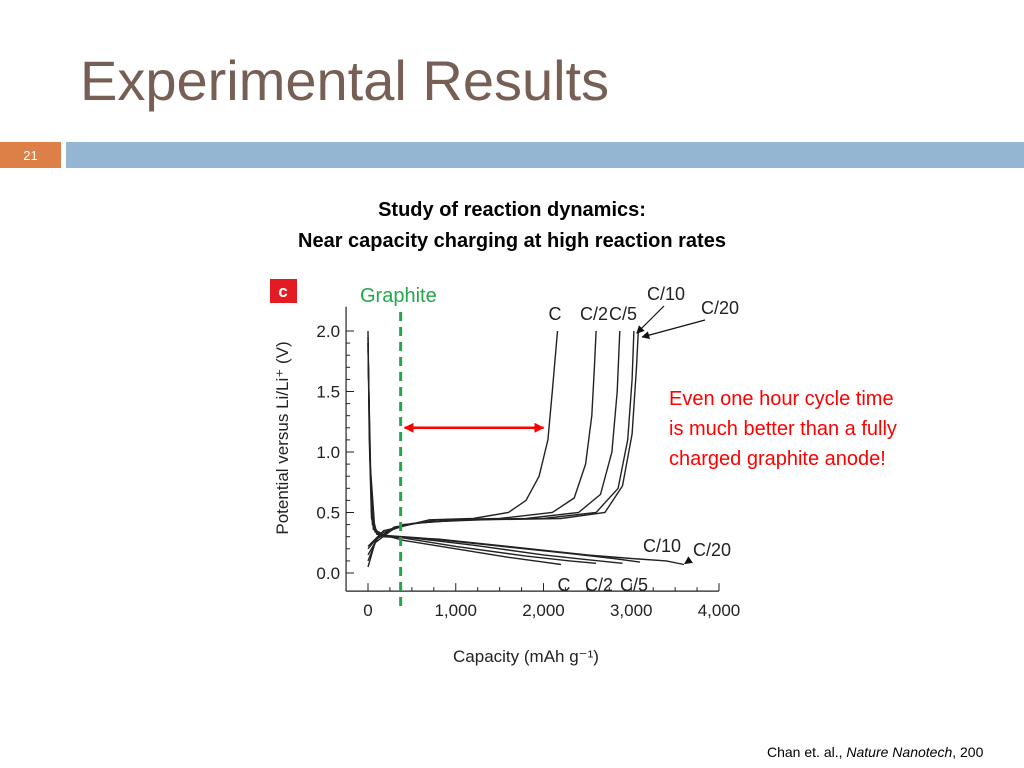 The width and height of the screenshot is (1024, 768). Describe the element at coordinates (328, 452) in the screenshot. I see `y-tick-label: 1.0` at that location.